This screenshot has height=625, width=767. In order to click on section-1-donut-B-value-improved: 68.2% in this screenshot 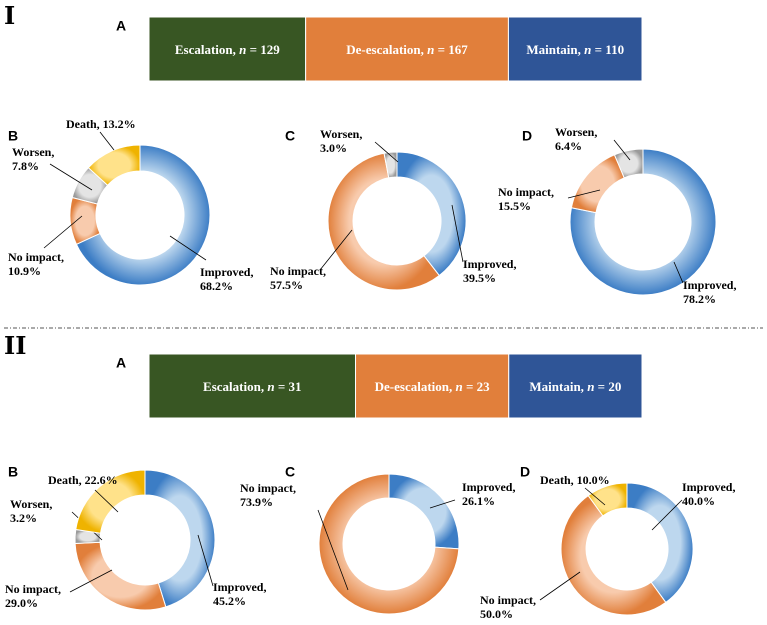, I will do `click(216, 286)`.